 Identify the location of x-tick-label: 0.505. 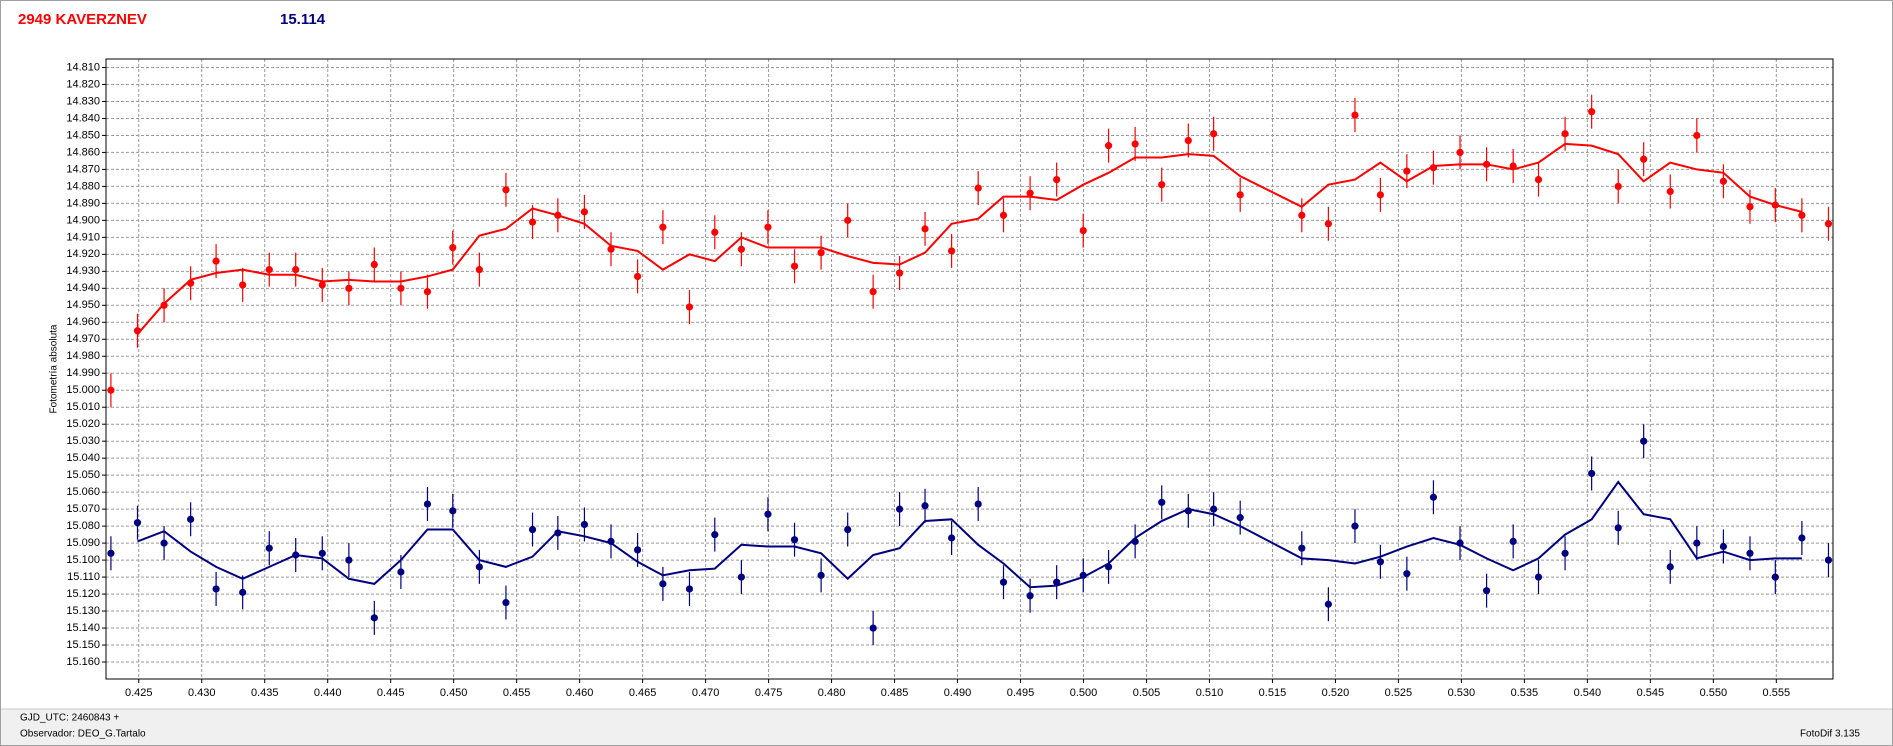
(1147, 693).